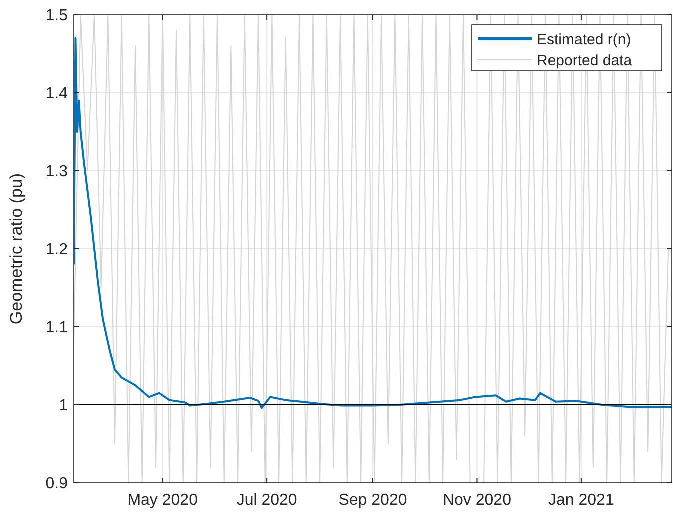  What do you see at coordinates (373, 500) in the screenshot?
I see `x-tick-label: Sep 2020` at bounding box center [373, 500].